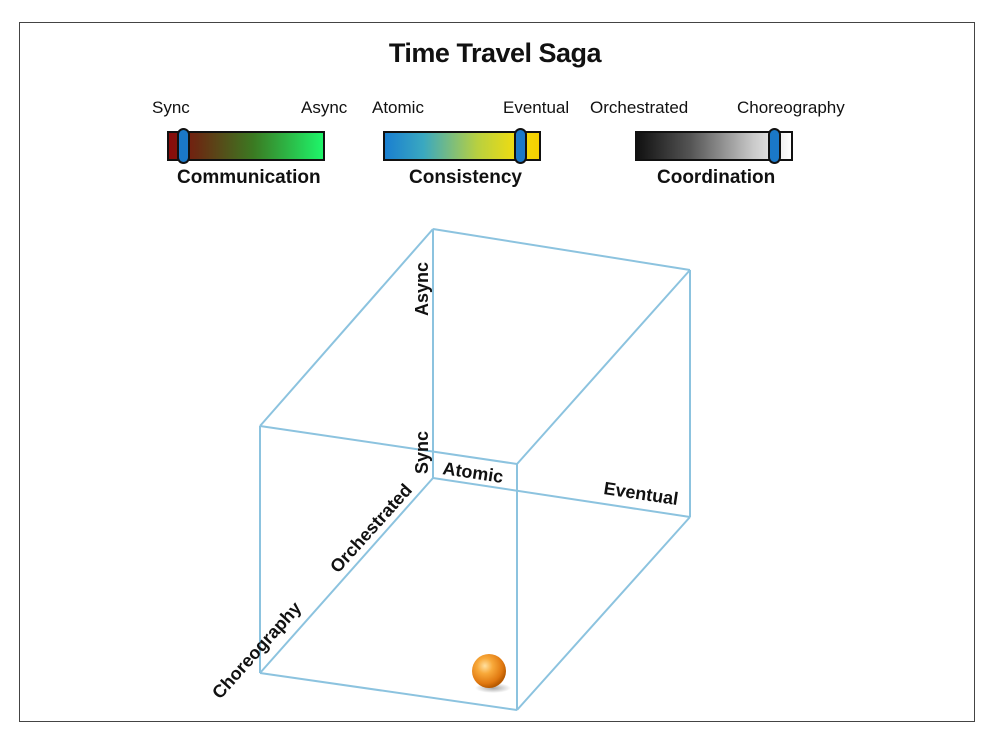 The height and width of the screenshot is (737, 990). I want to click on coordination-right-label: Choreography, so click(791, 107).